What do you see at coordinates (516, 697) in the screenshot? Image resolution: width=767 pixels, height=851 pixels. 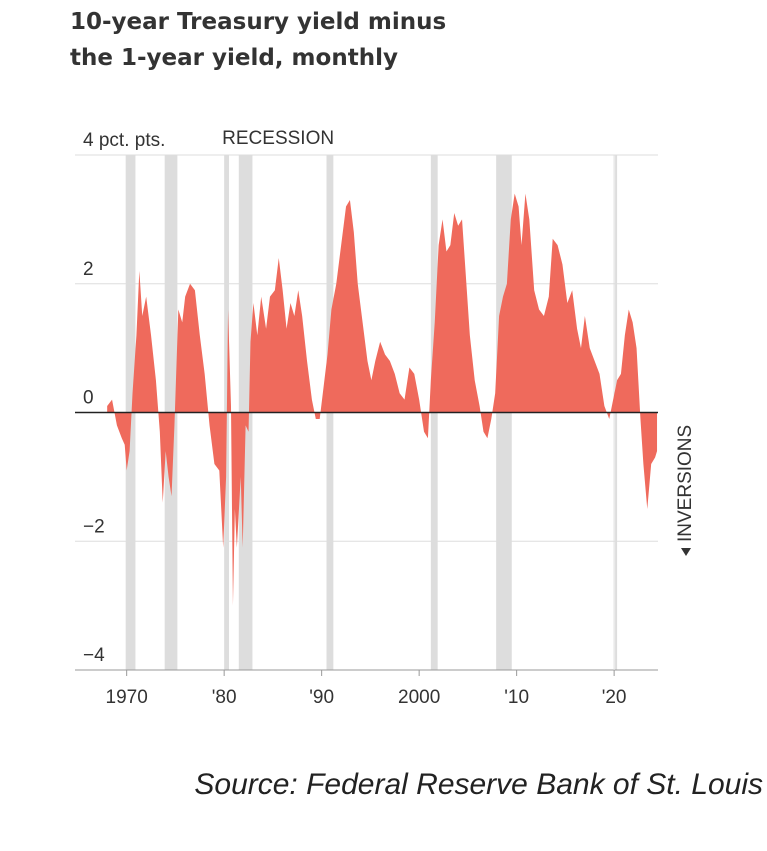 I see `x-tick-label: '10` at bounding box center [516, 697].